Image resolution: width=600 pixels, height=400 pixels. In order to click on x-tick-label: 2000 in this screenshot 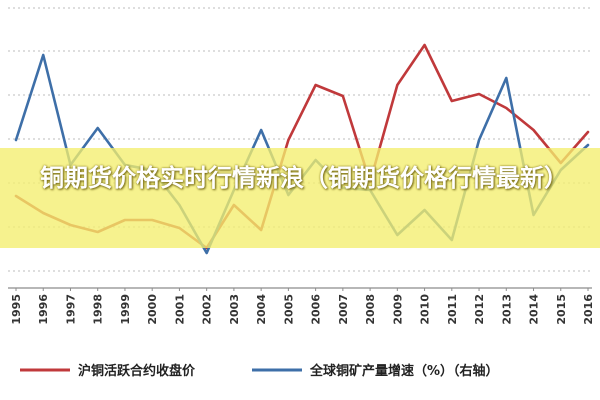, I will do `click(152, 309)`.